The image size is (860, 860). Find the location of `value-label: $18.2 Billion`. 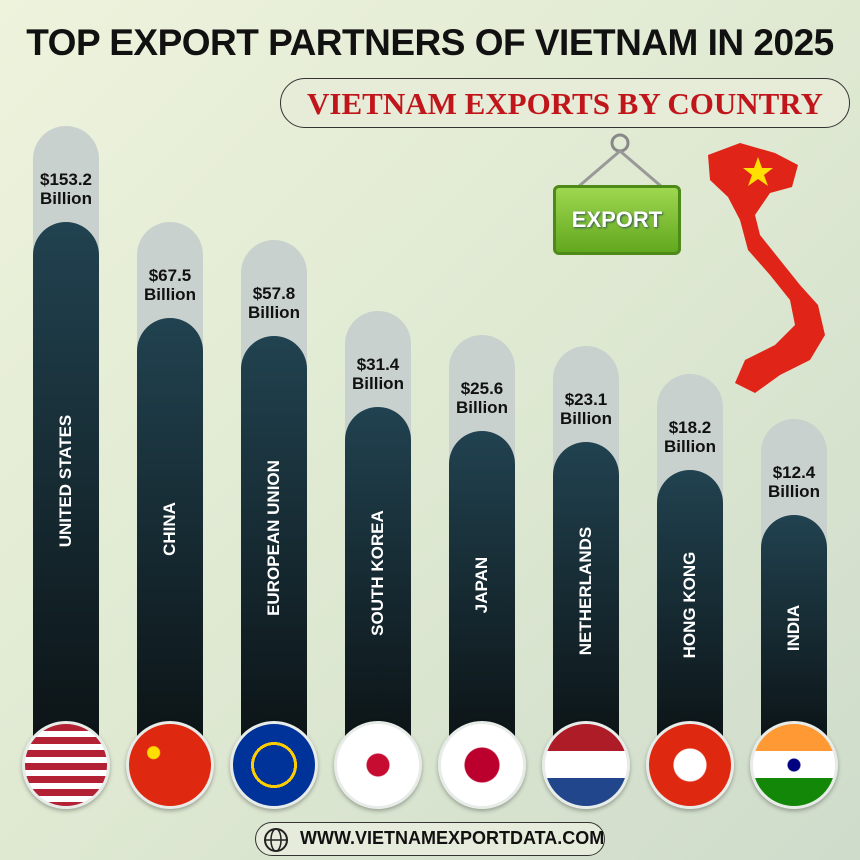

value-label: $18.2 Billion is located at coordinates (690, 437).